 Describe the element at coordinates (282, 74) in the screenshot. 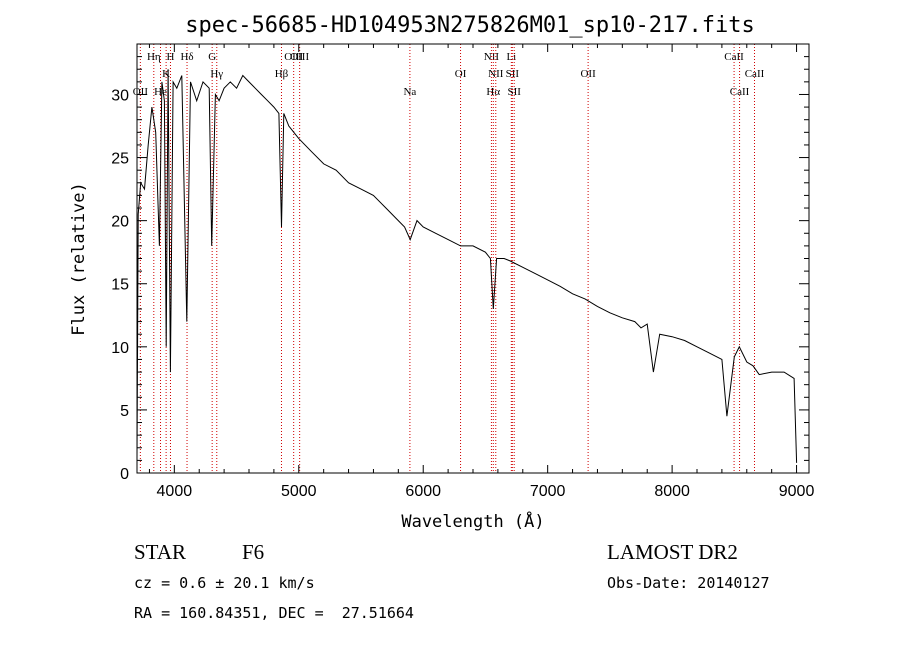

I see `line-marker-label: Hβ` at that location.